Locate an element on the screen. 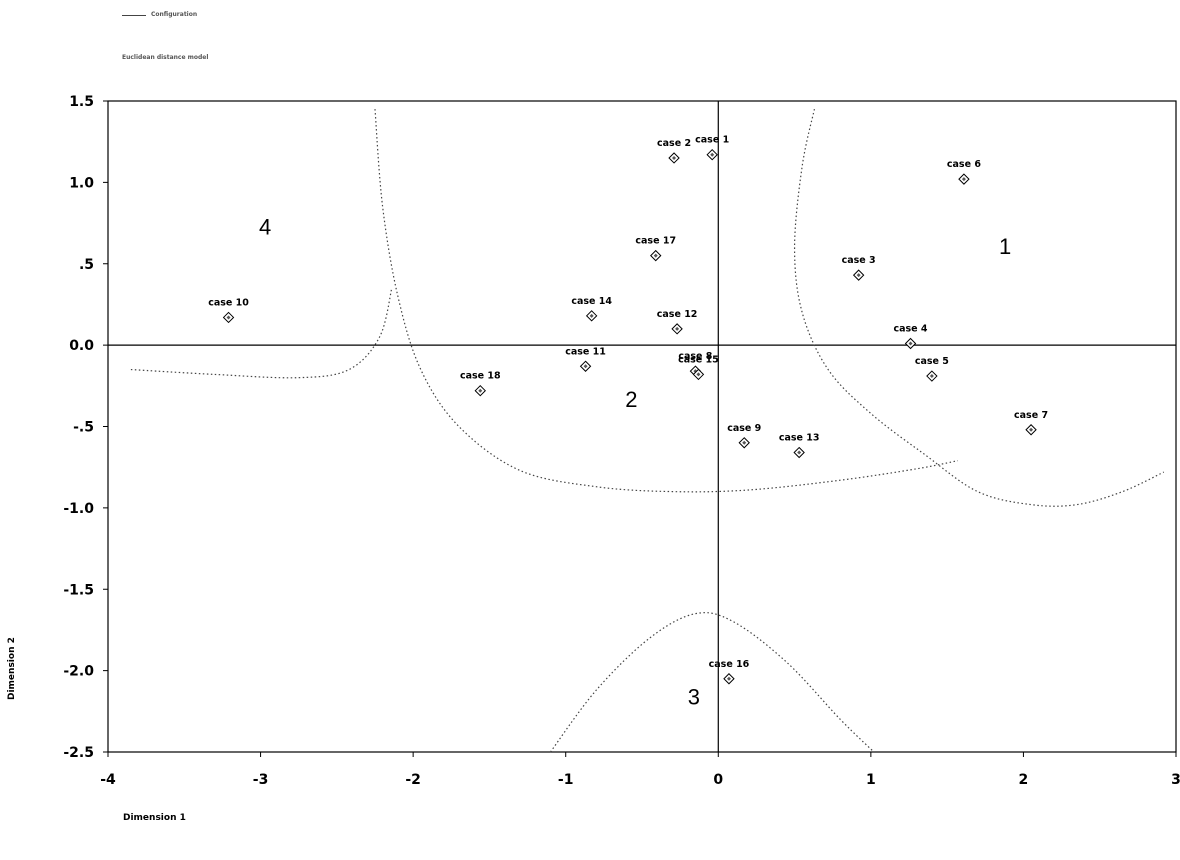  data-point: case 3 is located at coordinates (859, 268).